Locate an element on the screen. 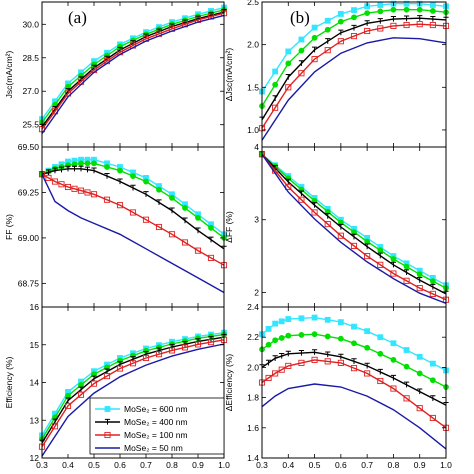 The image size is (474, 474). ytick-label-eff-0: 12 is located at coordinates (35, 458).